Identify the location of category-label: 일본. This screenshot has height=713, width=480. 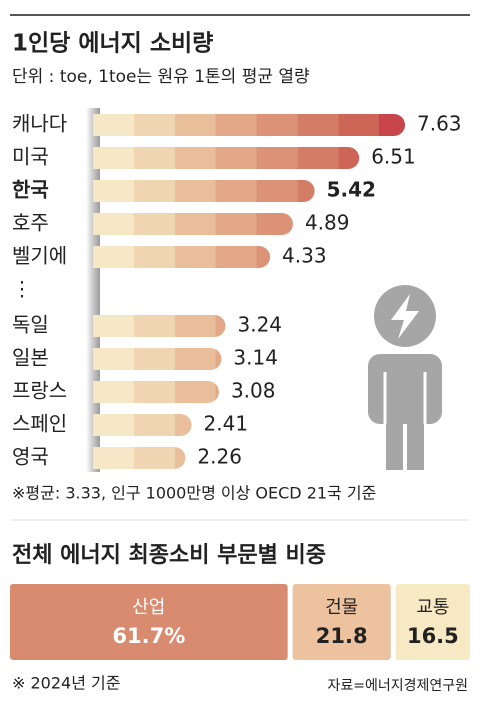
(30, 358).